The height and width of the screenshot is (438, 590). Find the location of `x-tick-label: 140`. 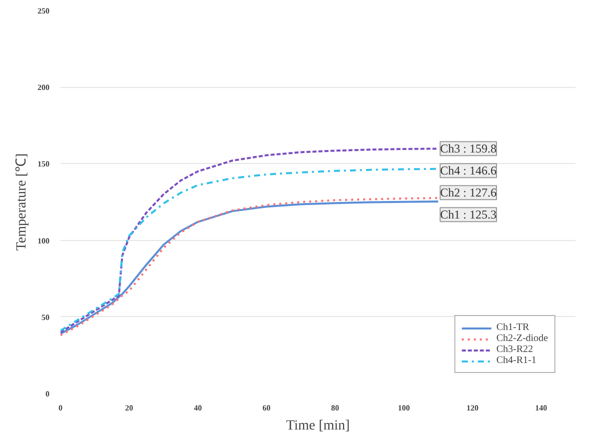

x-tick-label: 140 is located at coordinates (541, 408).